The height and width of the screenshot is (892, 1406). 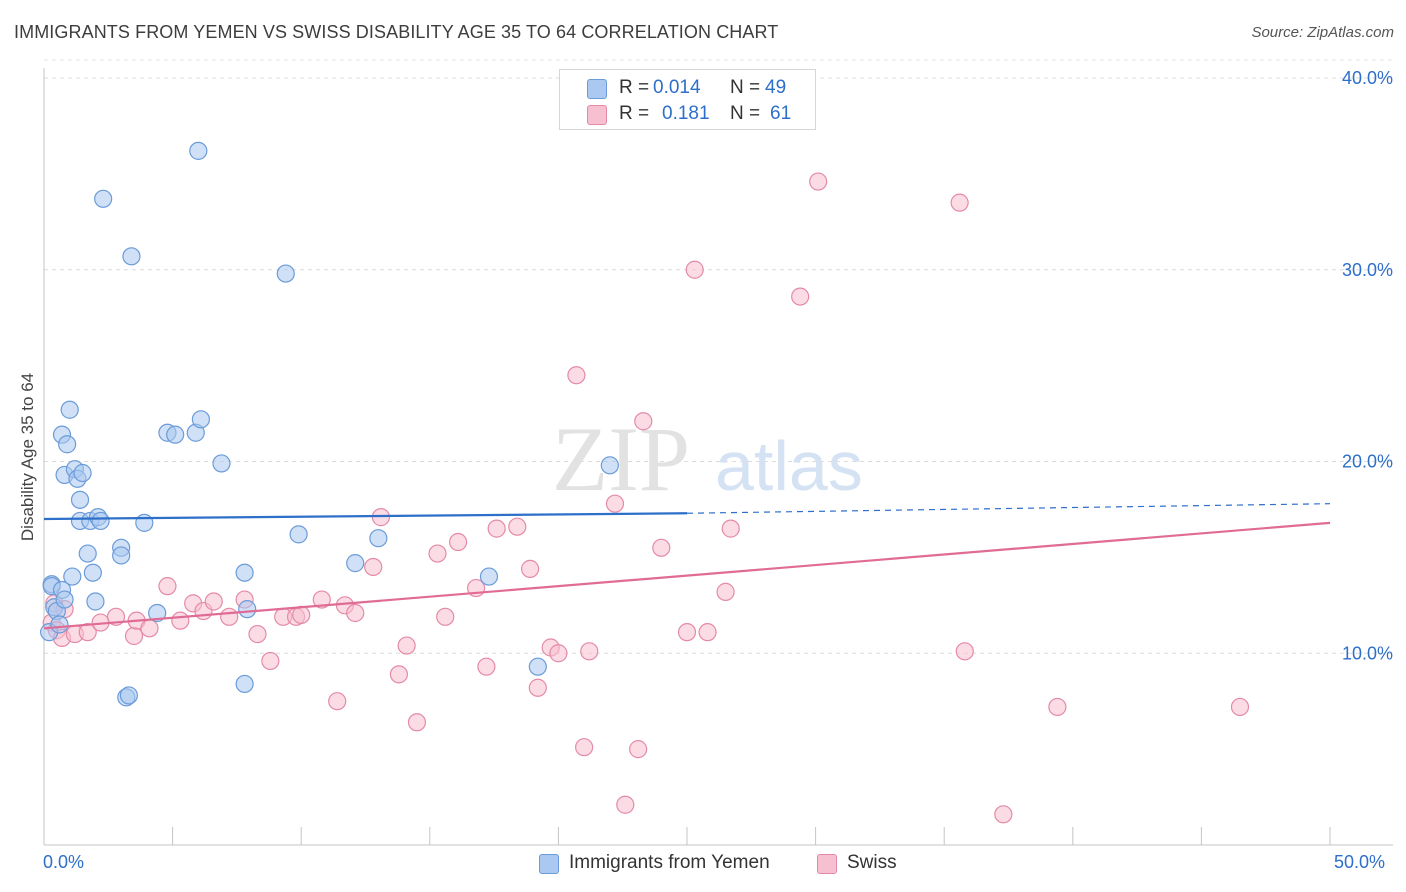 I want to click on x-axis-min-label: 0.0%, so click(x=64, y=862).